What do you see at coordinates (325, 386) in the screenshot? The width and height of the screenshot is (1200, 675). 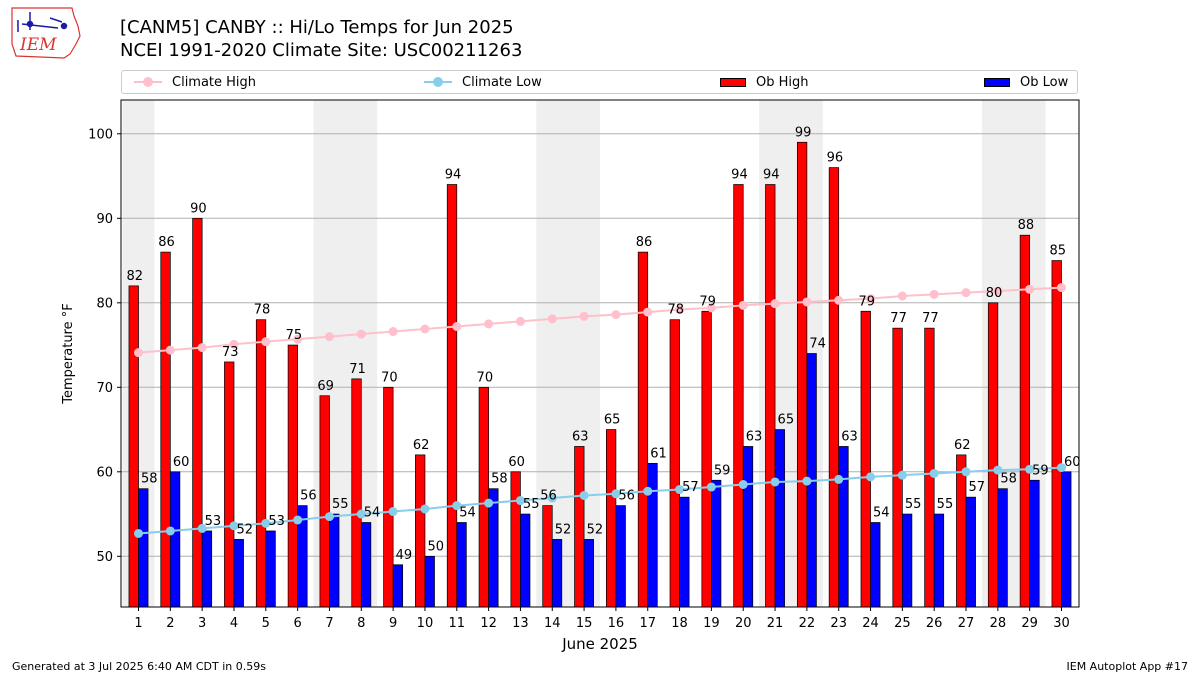 I see `ob-high-label: 69` at bounding box center [325, 386].